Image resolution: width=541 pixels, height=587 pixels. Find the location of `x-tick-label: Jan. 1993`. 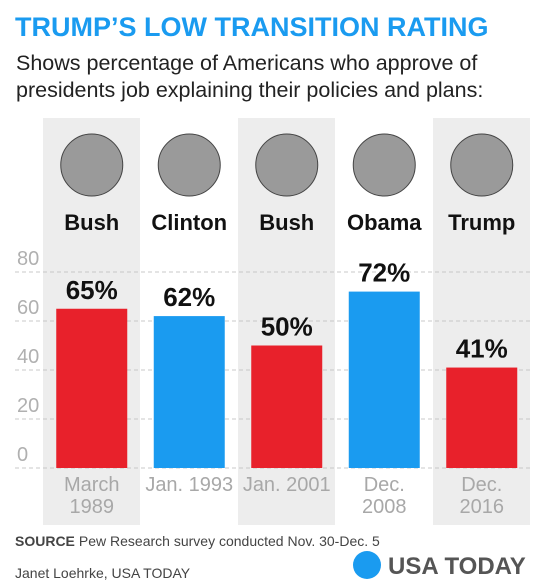

x-tick-label: Jan. 1993 is located at coordinates (189, 485).